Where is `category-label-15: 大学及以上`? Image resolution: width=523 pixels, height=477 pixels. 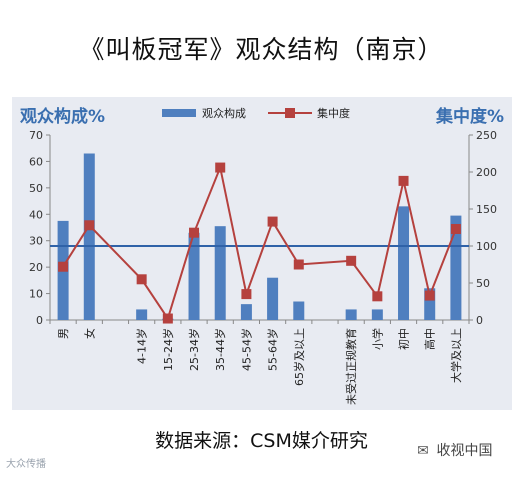
category-label-15: 大学及以上 is located at coordinates (456, 355).